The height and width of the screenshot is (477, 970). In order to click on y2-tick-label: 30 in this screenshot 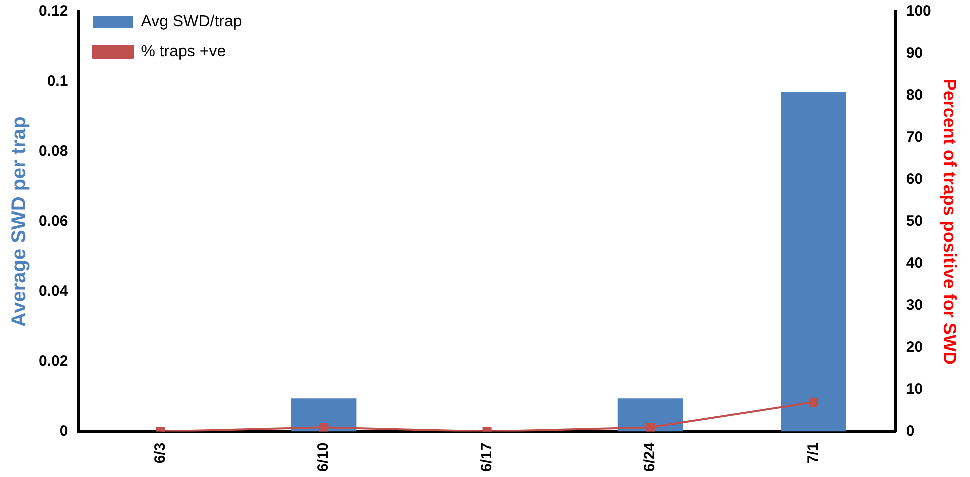, I will do `click(915, 305)`.